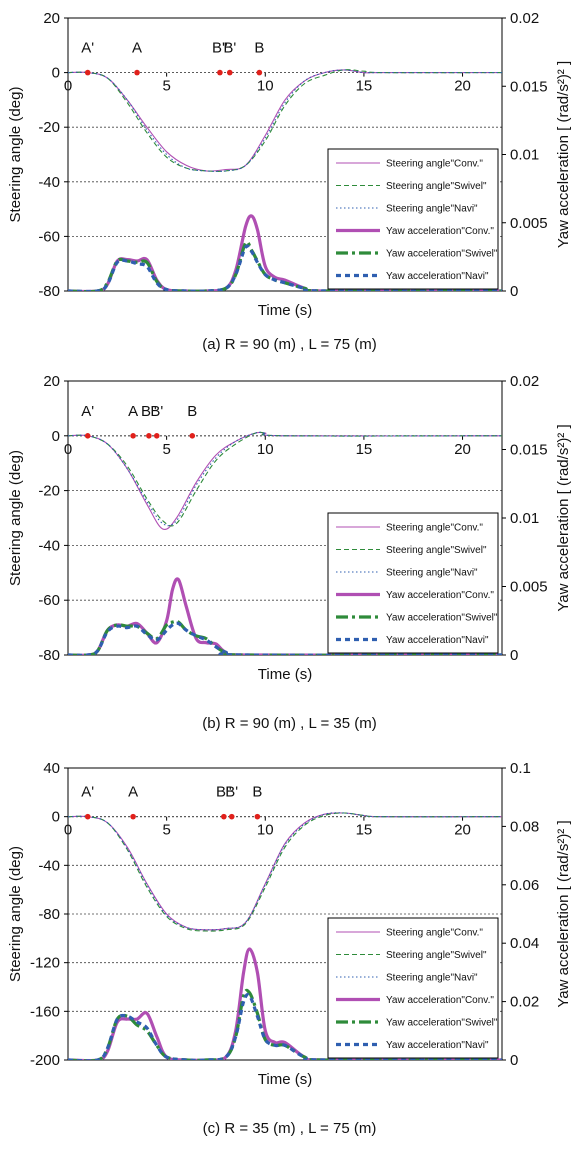 Image resolution: width=579 pixels, height=1158 pixels. Describe the element at coordinates (45, 1011) in the screenshot. I see `y-tick-label: -160` at that location.